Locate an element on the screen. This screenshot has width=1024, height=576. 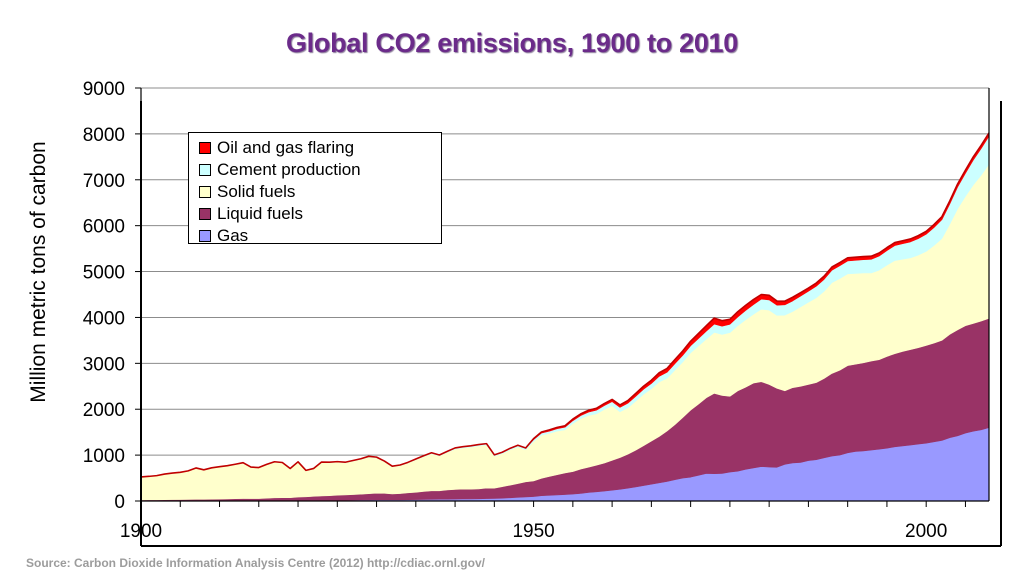
y-tick-label-7000: 7000 is located at coordinates (104, 181).